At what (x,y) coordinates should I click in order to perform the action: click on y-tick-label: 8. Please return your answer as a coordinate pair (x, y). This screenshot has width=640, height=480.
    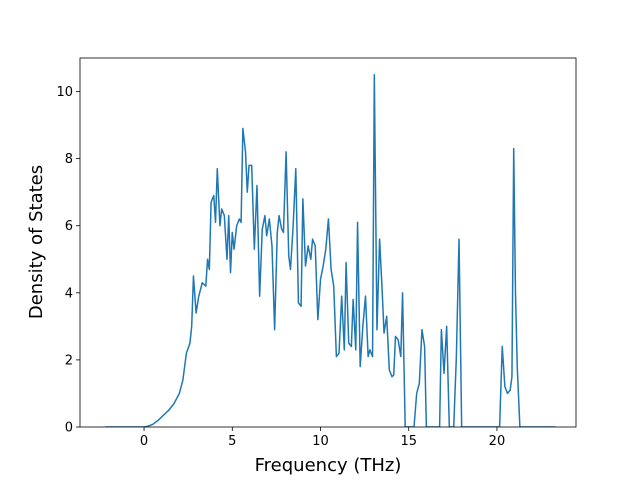
    Looking at the image, I should click on (69, 159).